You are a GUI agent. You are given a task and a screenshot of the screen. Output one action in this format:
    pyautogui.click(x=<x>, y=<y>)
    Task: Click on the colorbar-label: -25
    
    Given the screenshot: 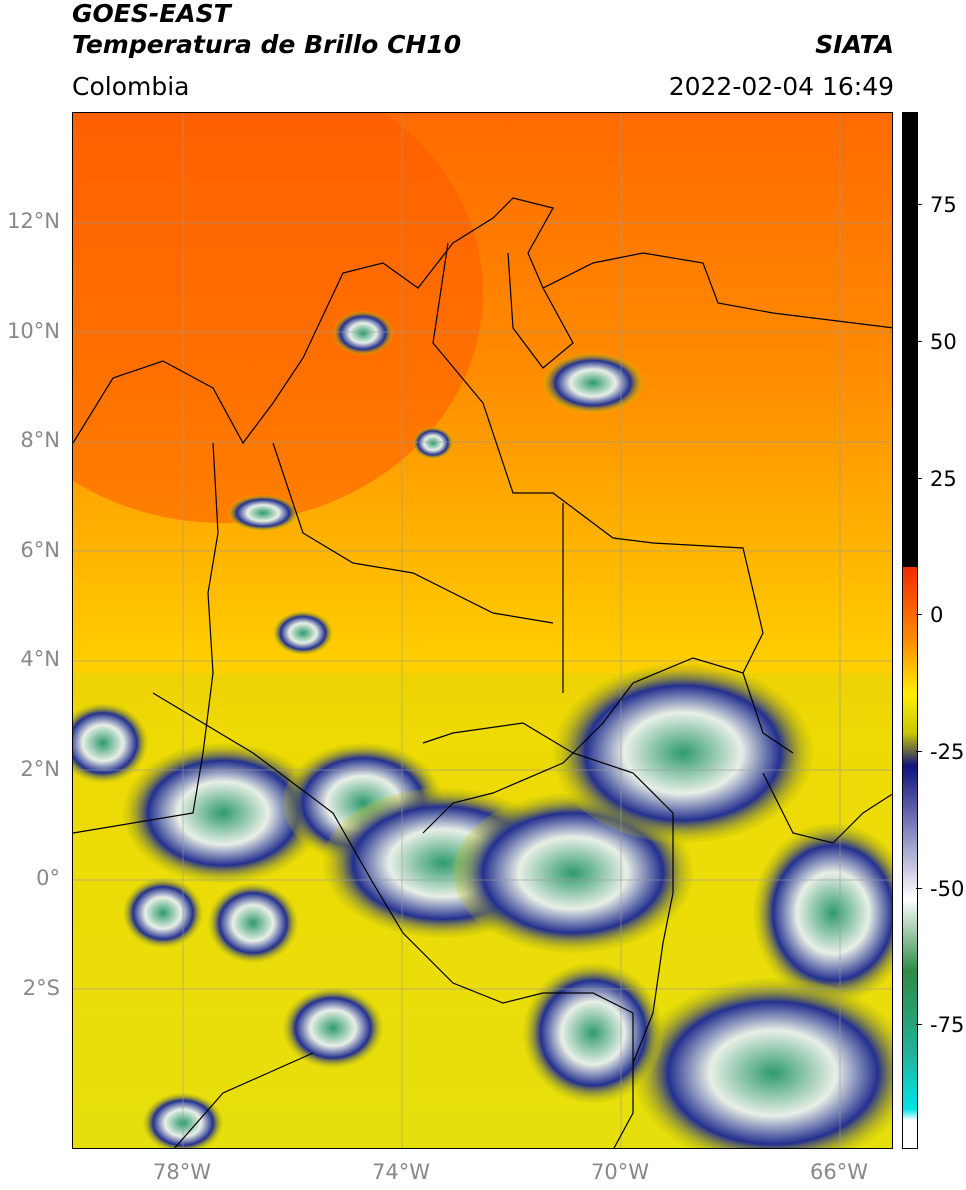 What is the action you would take?
    pyautogui.click(x=947, y=752)
    